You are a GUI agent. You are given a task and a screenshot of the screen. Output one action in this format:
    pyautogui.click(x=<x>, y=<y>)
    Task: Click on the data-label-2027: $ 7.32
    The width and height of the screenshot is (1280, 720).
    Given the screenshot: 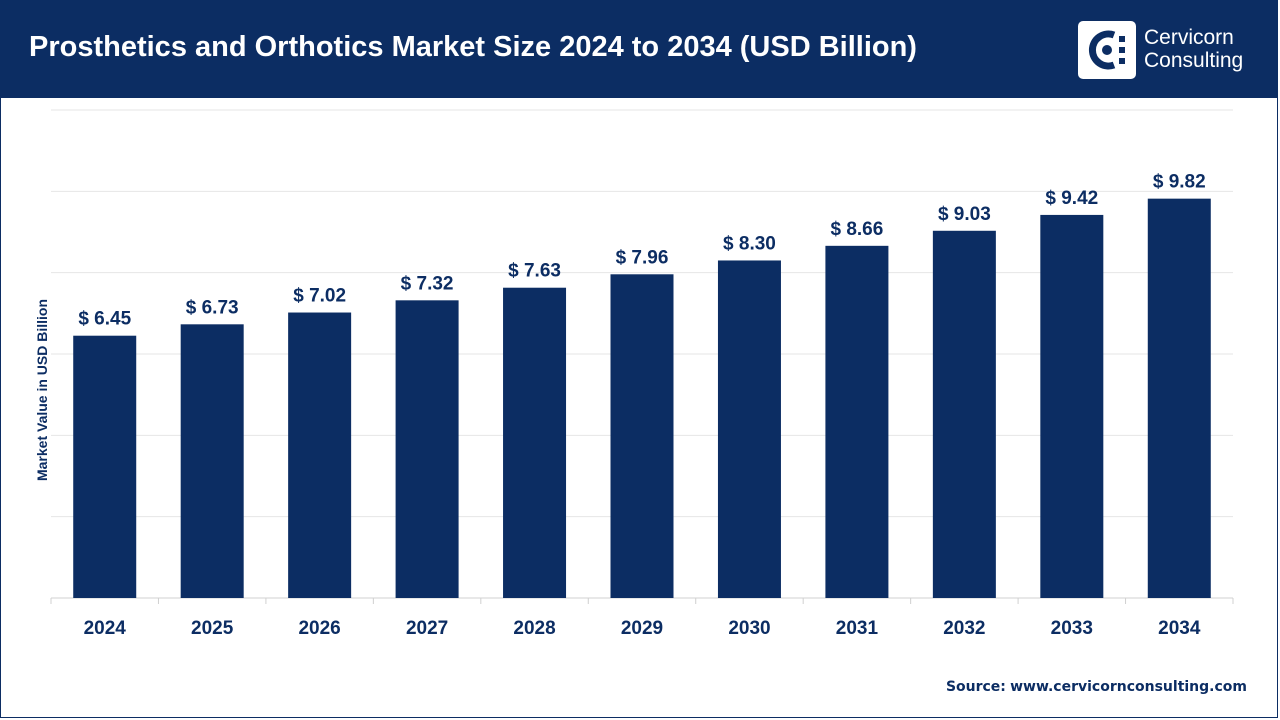 What is the action you would take?
    pyautogui.click(x=427, y=283)
    